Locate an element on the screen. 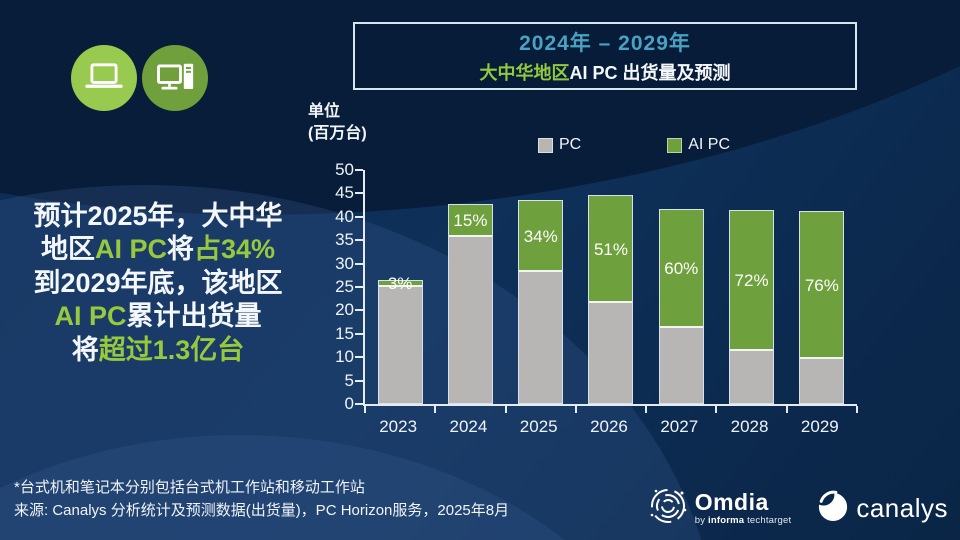 Image resolution: width=960 pixels, height=540 pixels. desktop-icon is located at coordinates (175, 78).